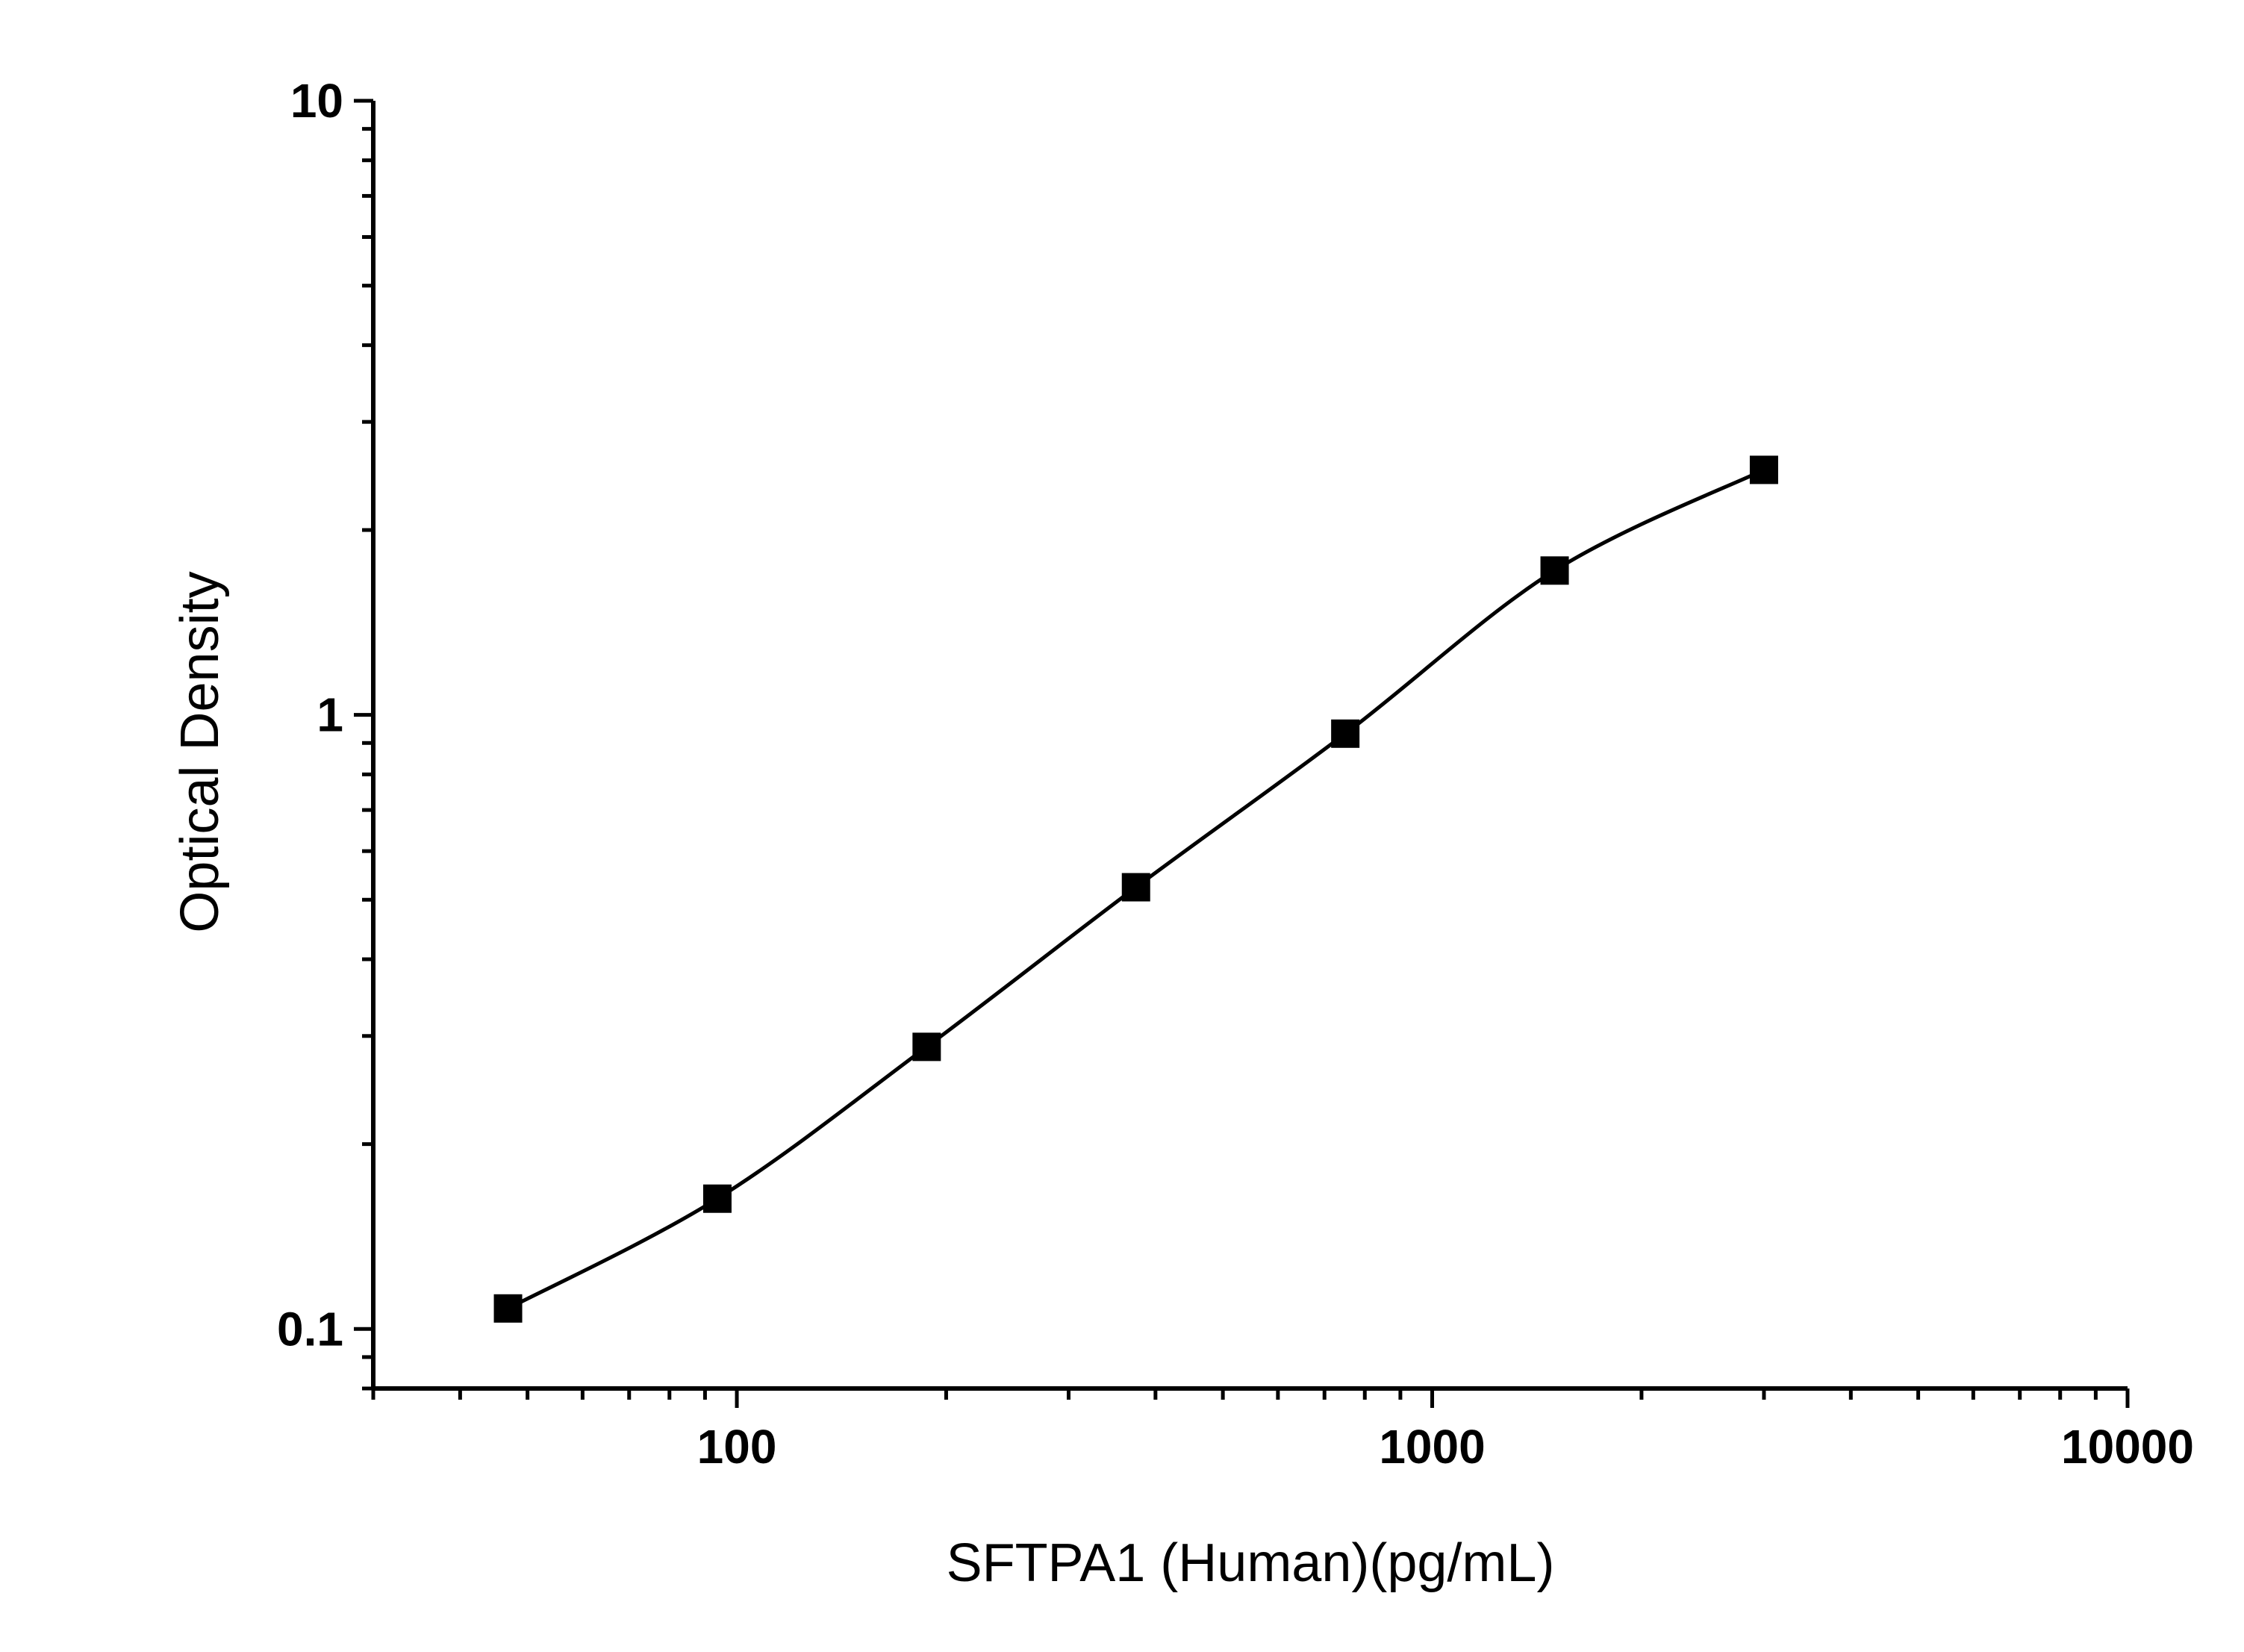 The height and width of the screenshot is (1652, 2244). I want to click on x-tick-label: 100, so click(737, 1447).